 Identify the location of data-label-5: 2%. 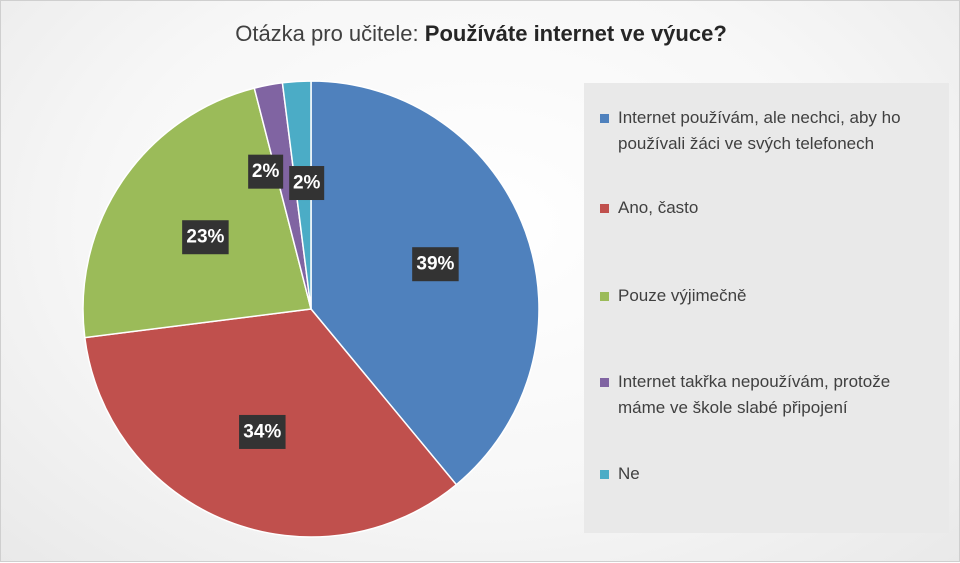
(307, 183).